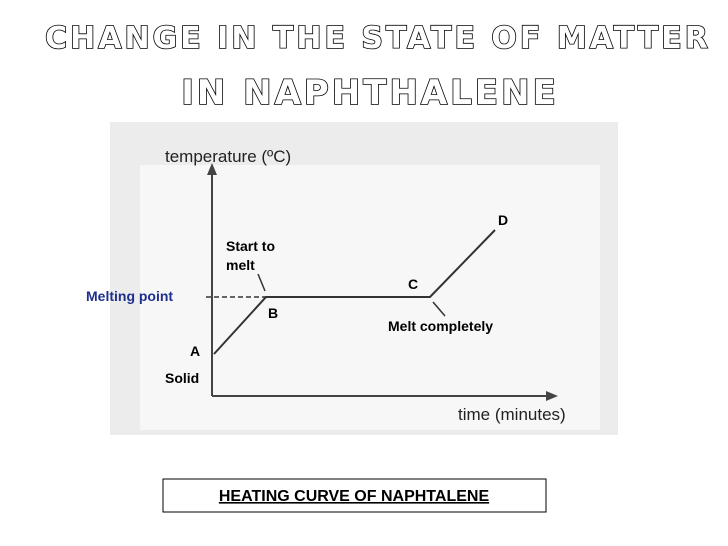 Image resolution: width=728 pixels, height=546 pixels. What do you see at coordinates (129, 296) in the screenshot?
I see `annotation: Melting point` at bounding box center [129, 296].